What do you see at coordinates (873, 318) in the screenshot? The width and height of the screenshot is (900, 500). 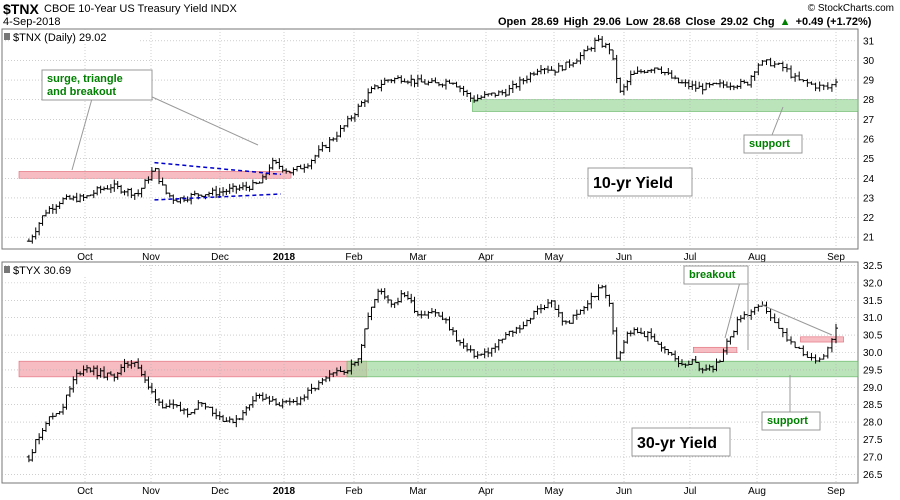 I see `y-tick-label: 31.0` at bounding box center [873, 318].